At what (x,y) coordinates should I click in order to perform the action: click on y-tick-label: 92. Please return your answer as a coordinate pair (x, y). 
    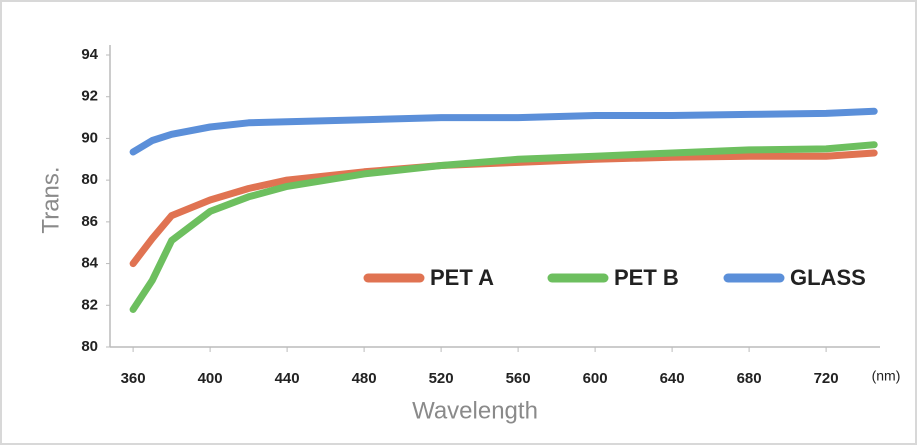
    Looking at the image, I should click on (89, 96).